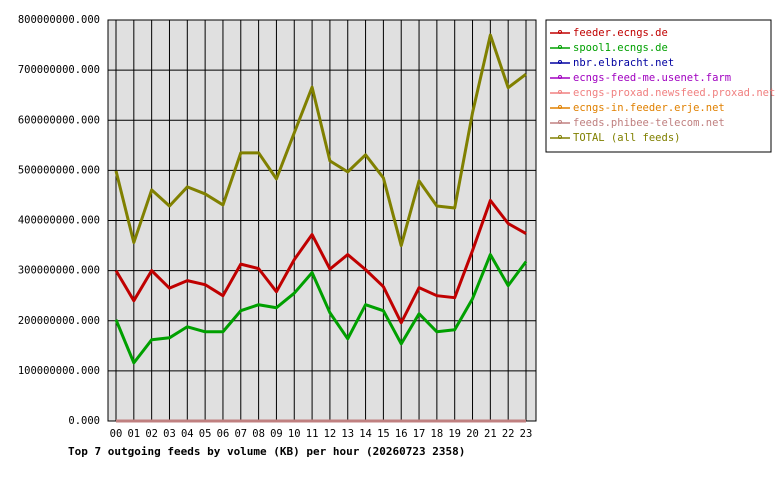  I want to click on x-tick-label: 05, so click(205, 434).